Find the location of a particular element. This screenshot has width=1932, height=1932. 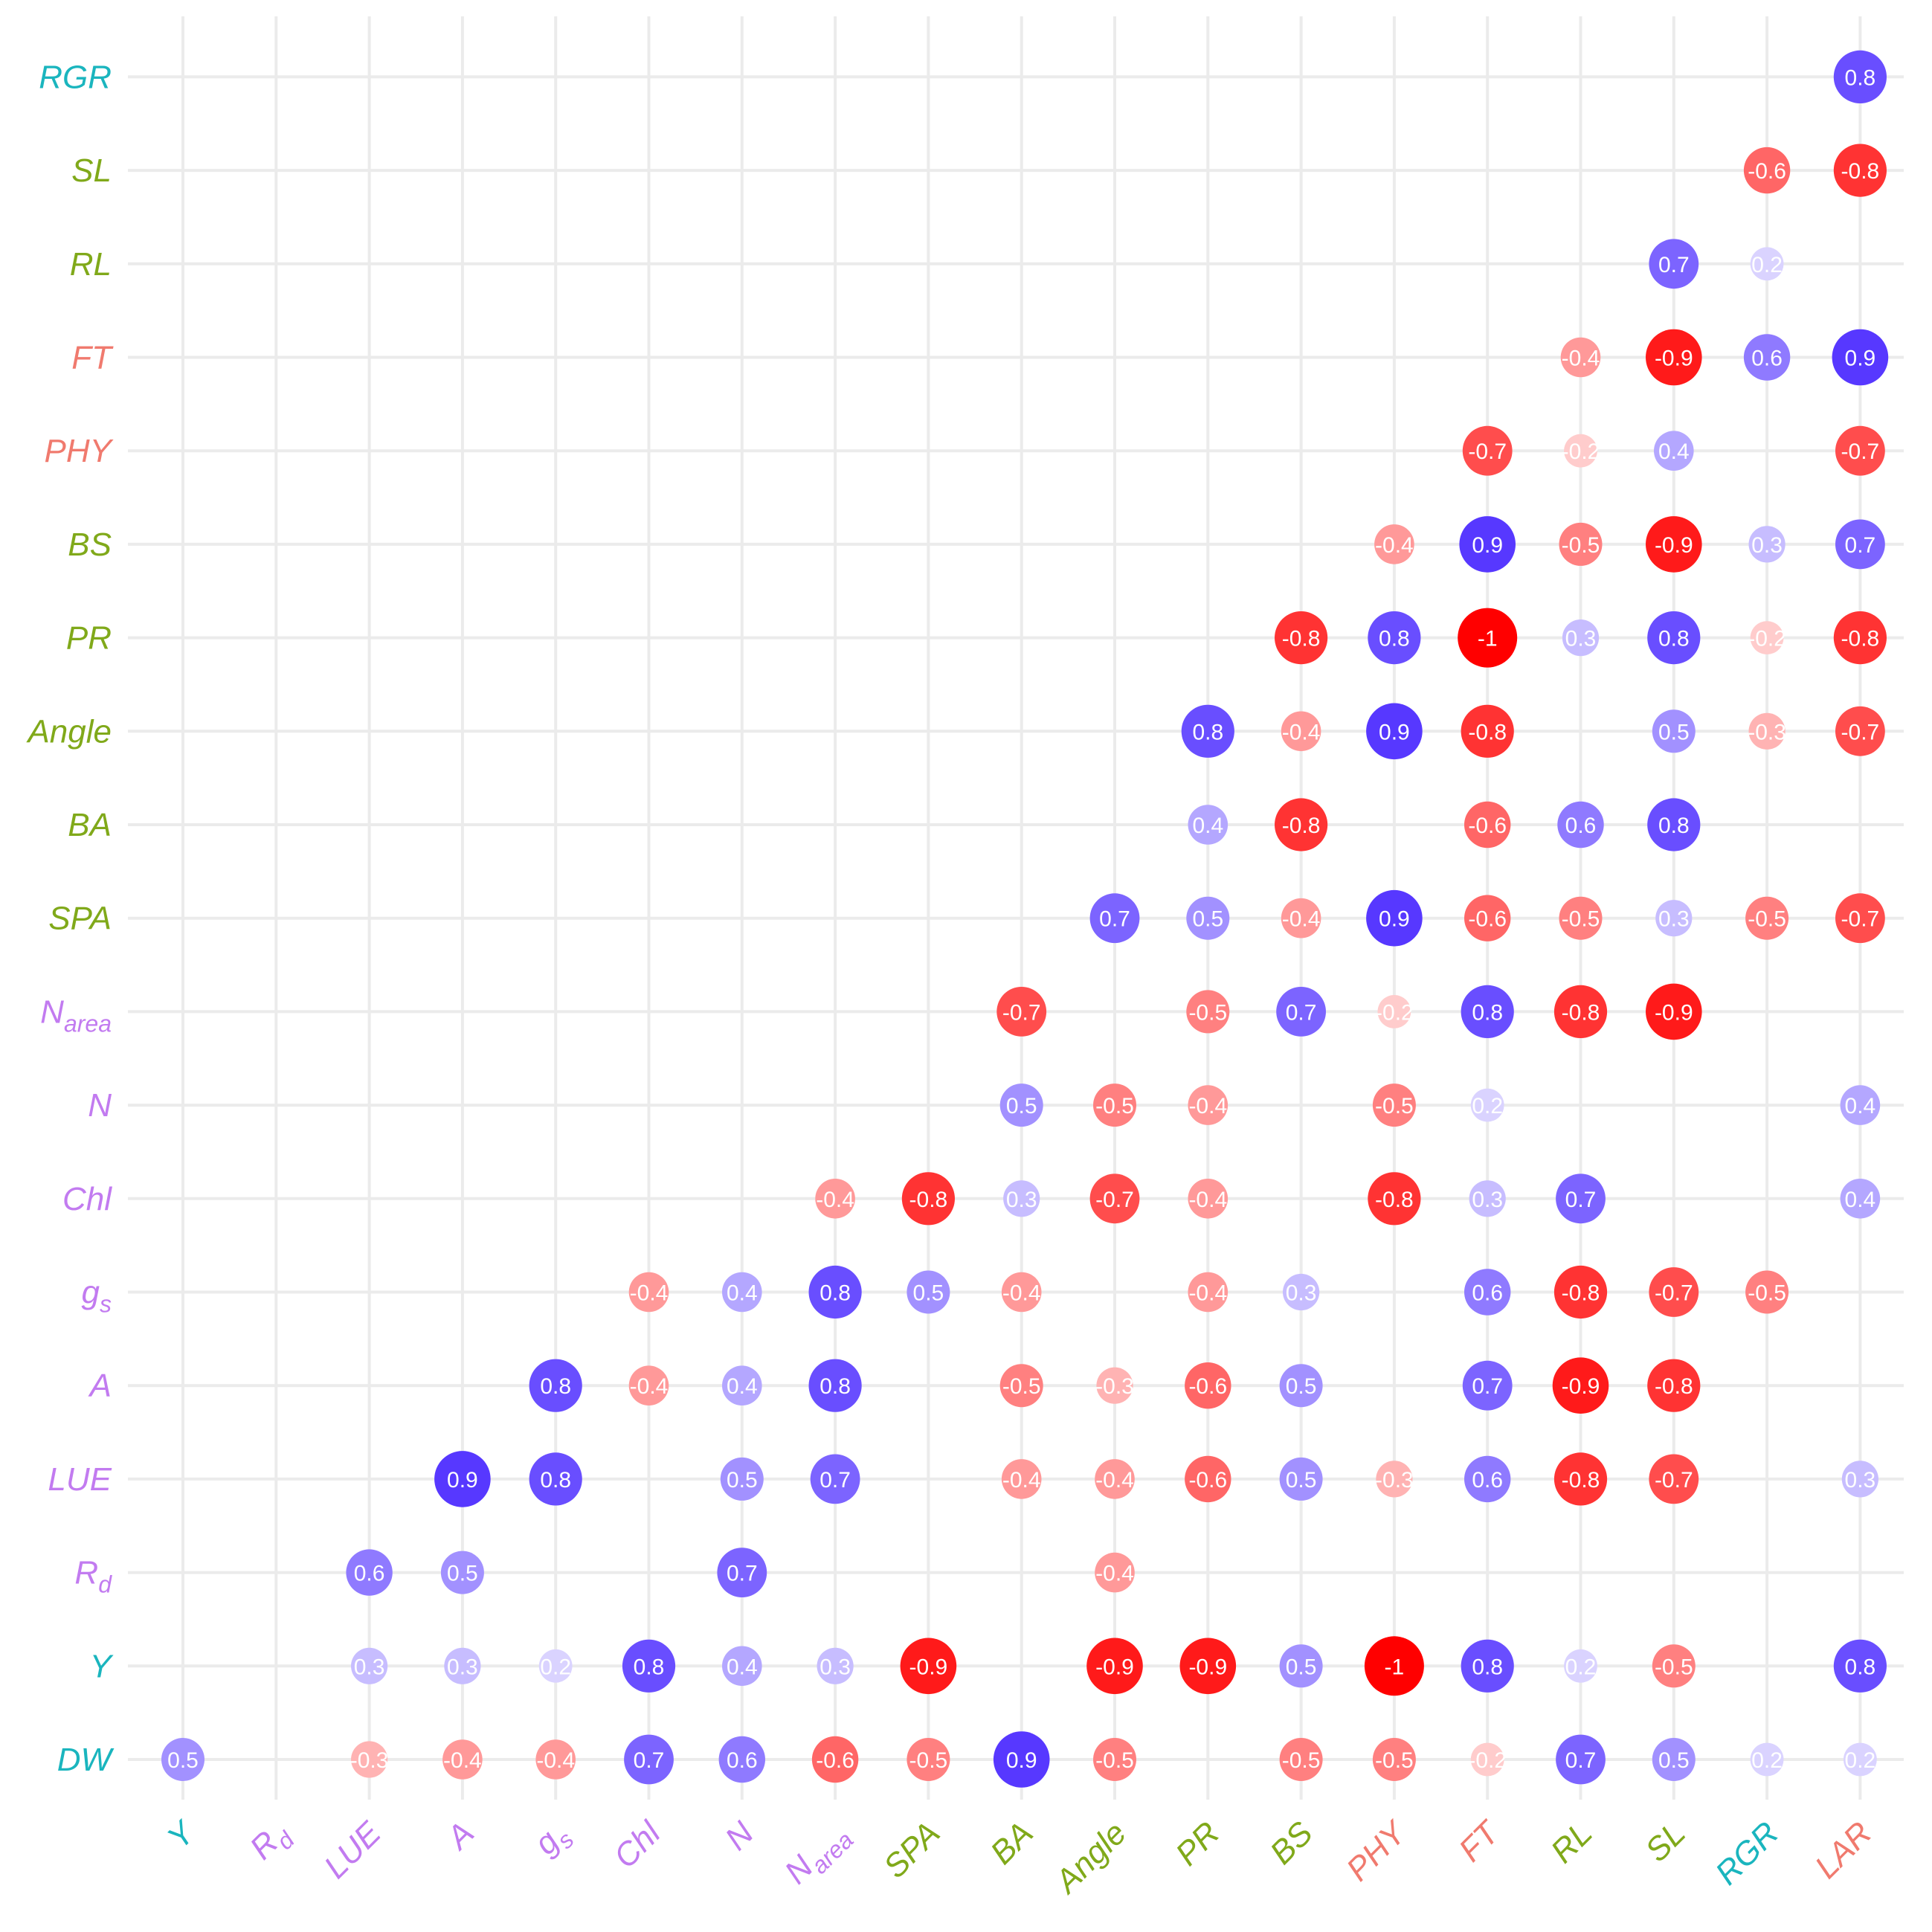

cell-DW-BA: 0.9 is located at coordinates (1021, 1759).